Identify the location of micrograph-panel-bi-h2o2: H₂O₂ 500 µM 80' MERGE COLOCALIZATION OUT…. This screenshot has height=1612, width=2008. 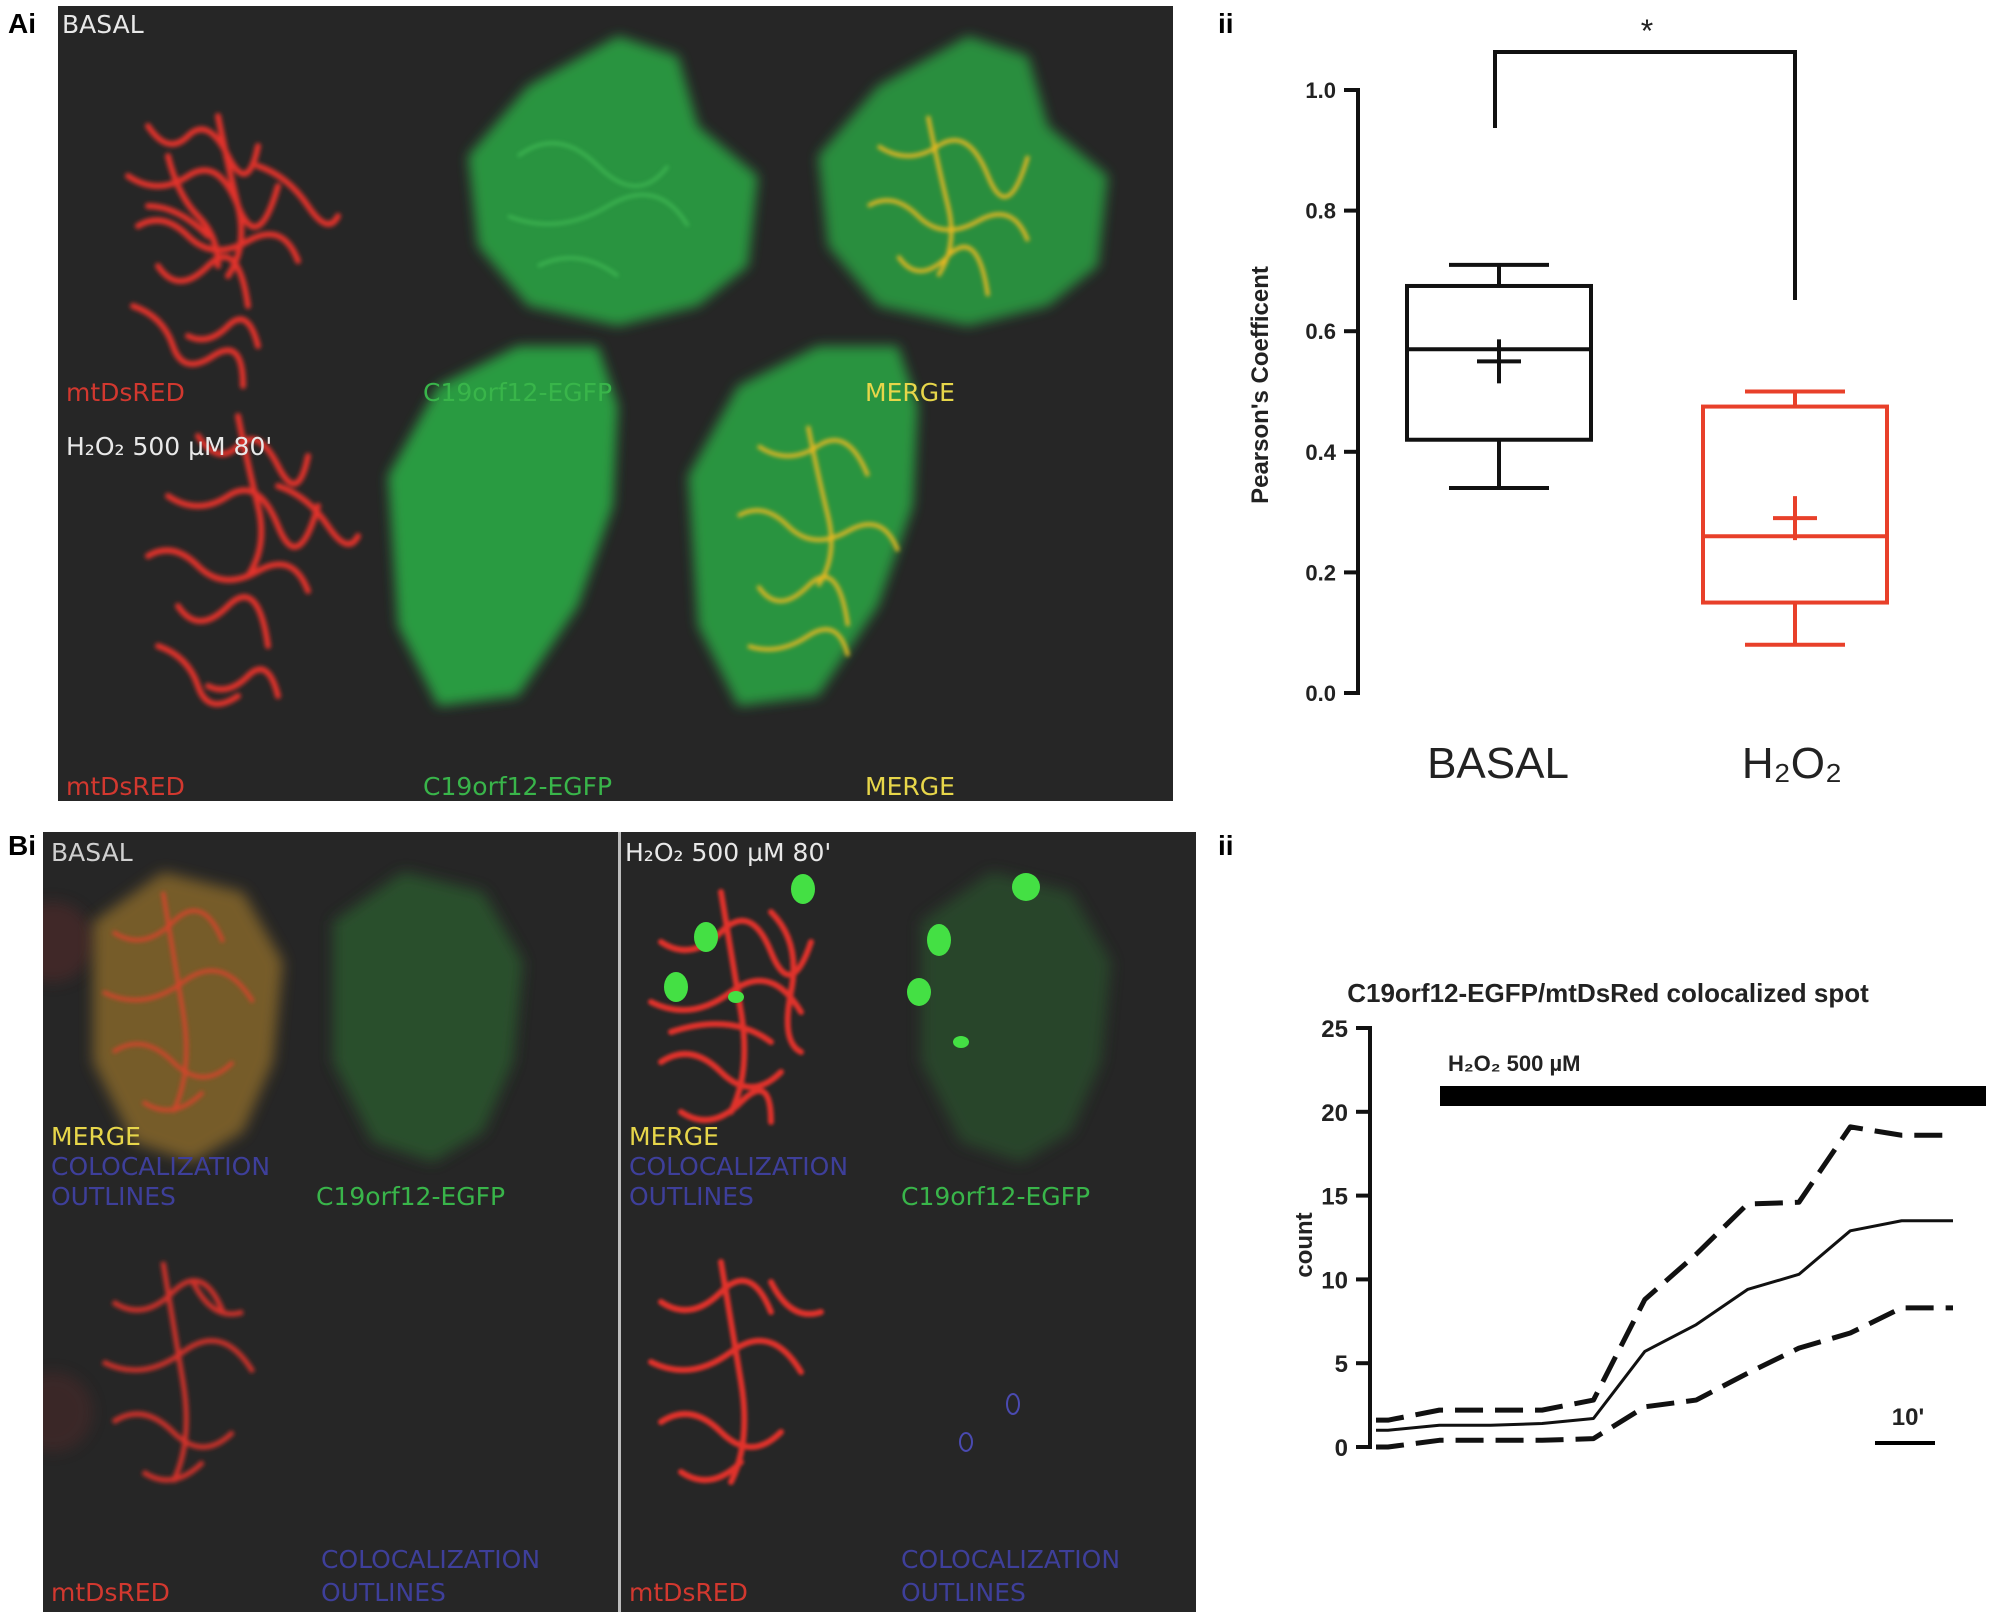
(908, 1222).